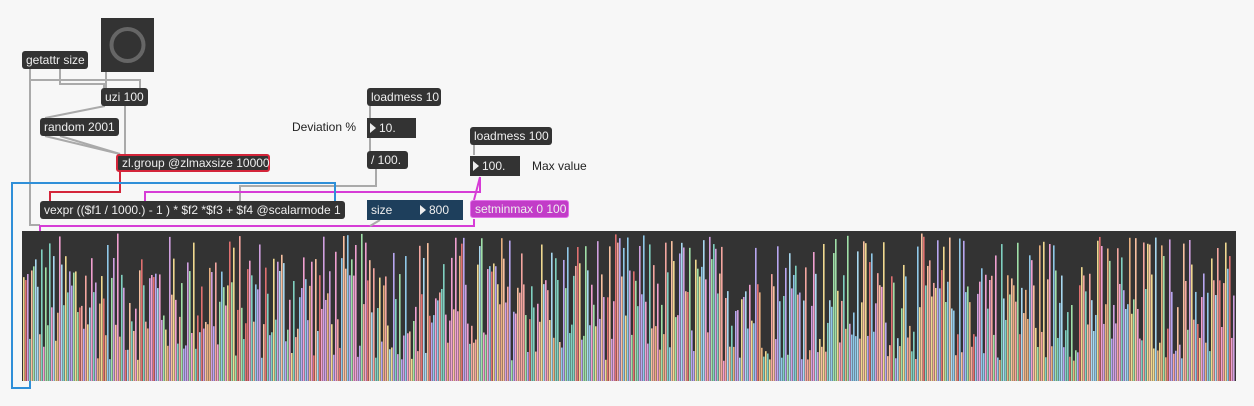 This screenshot has height=406, width=1254. I want to click on object-box: random 2001, so click(79, 127).